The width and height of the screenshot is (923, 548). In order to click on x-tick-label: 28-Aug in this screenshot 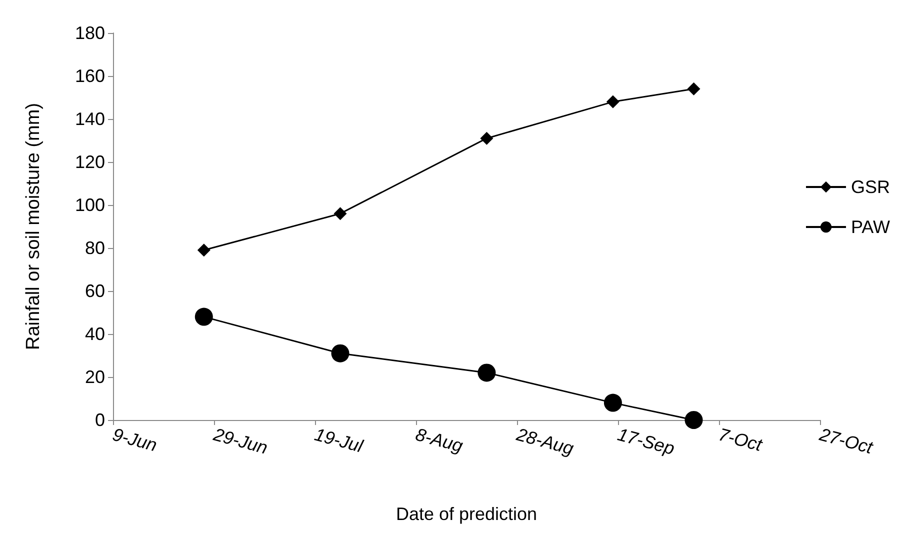, I will do `click(544, 441)`.